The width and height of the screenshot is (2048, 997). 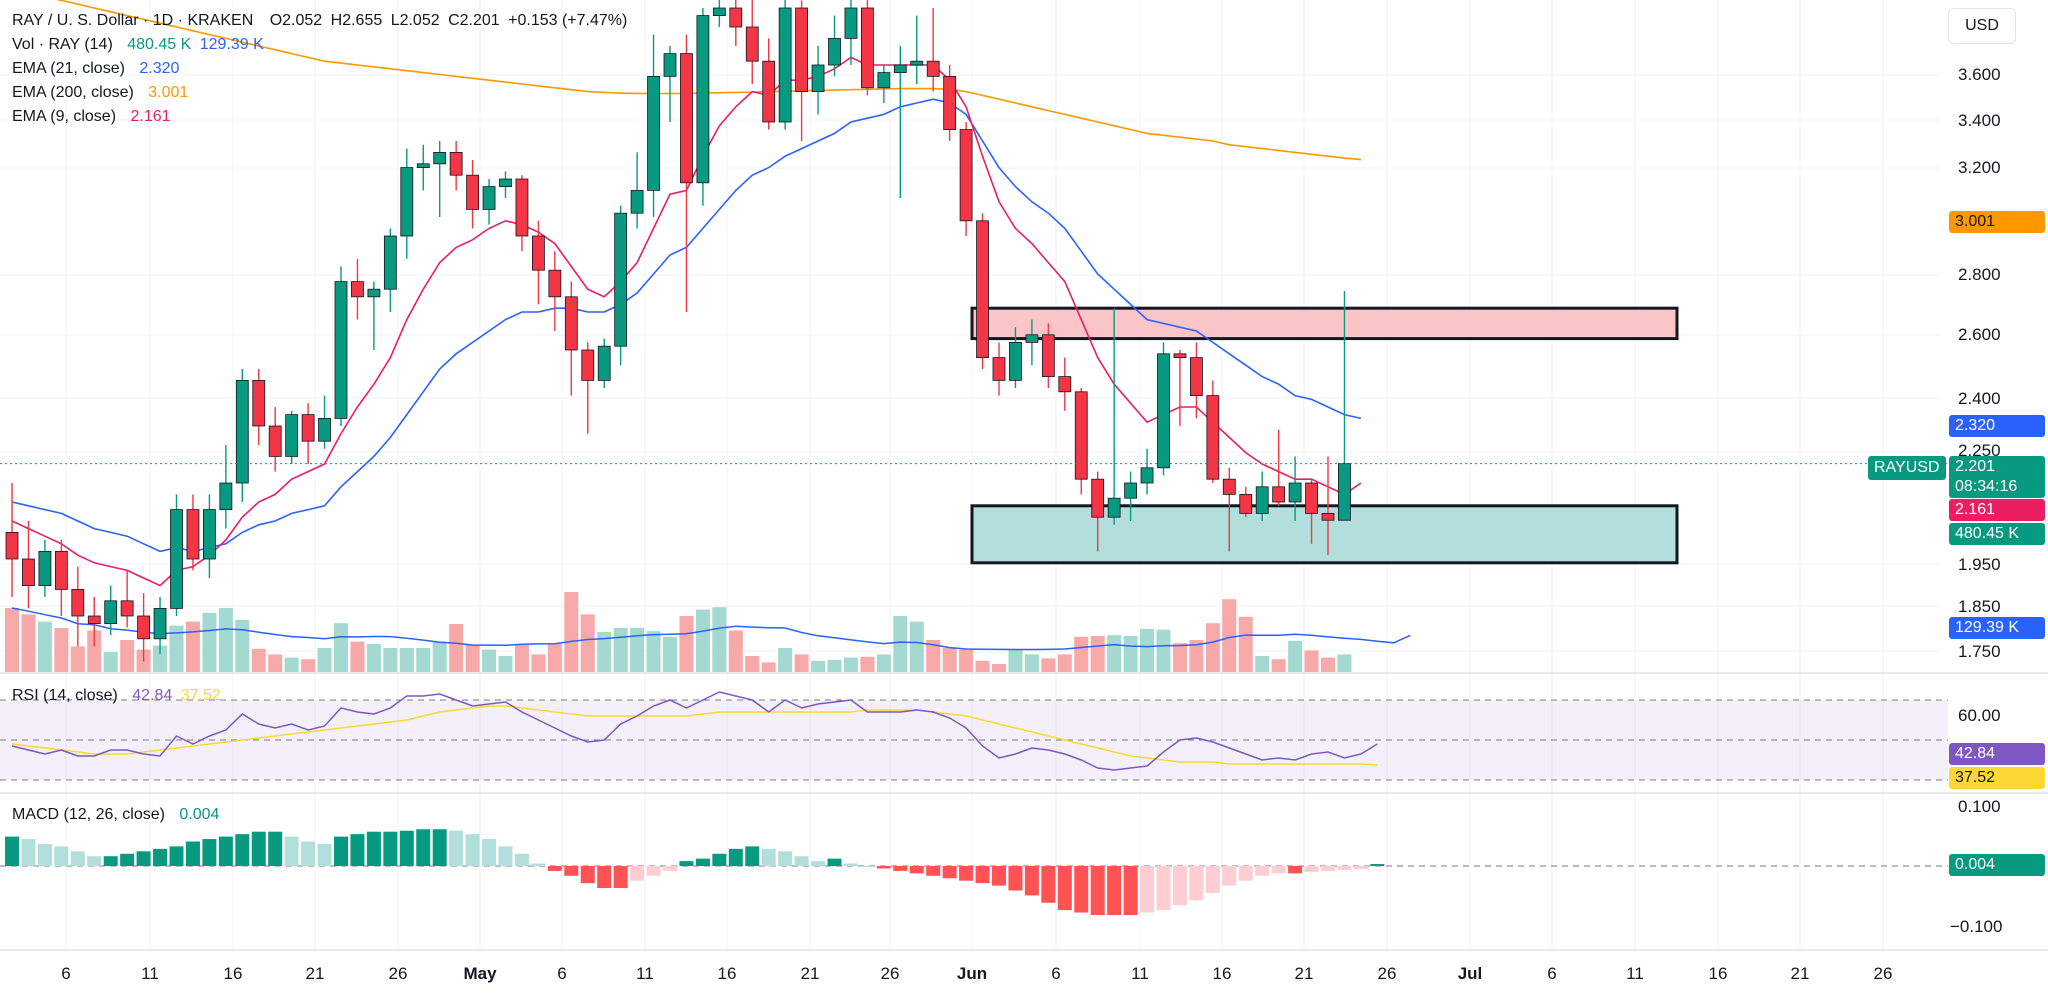 I want to click on ema9-value: 2.161, so click(x=150, y=116).